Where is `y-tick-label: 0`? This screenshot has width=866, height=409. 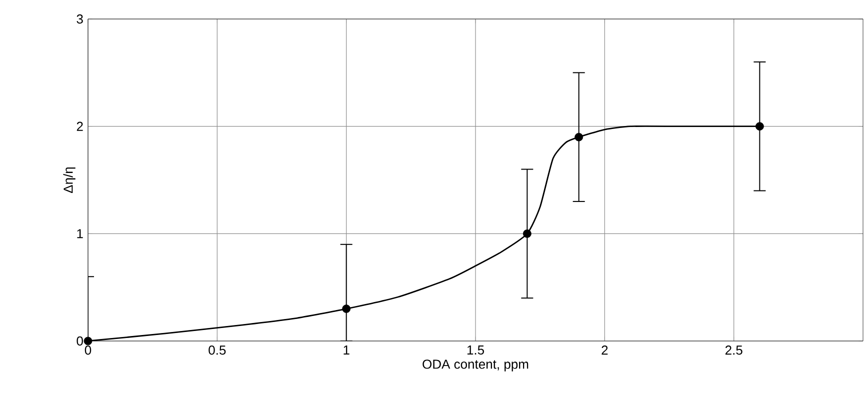
y-tick-label: 0 is located at coordinates (79, 341).